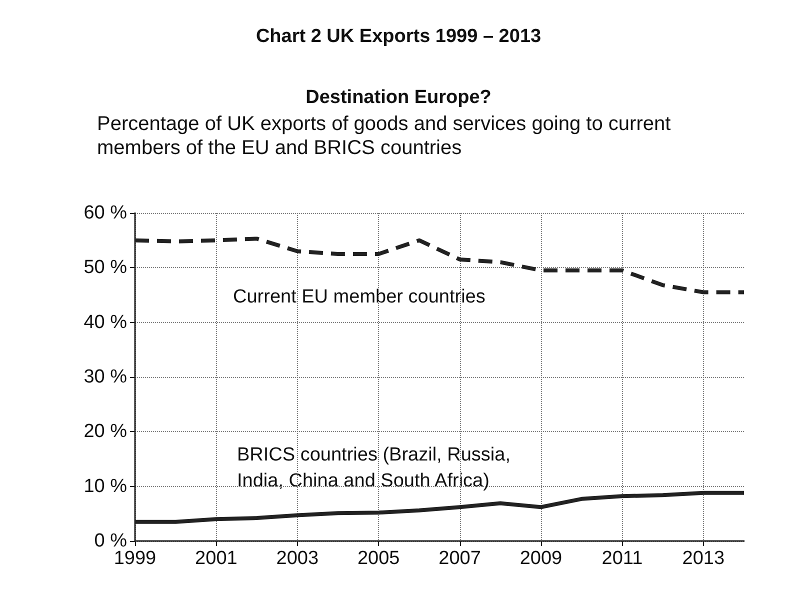 The width and height of the screenshot is (797, 600). I want to click on chart-title: Chart 2 UK Exports 1999 – 2013, so click(399, 36).